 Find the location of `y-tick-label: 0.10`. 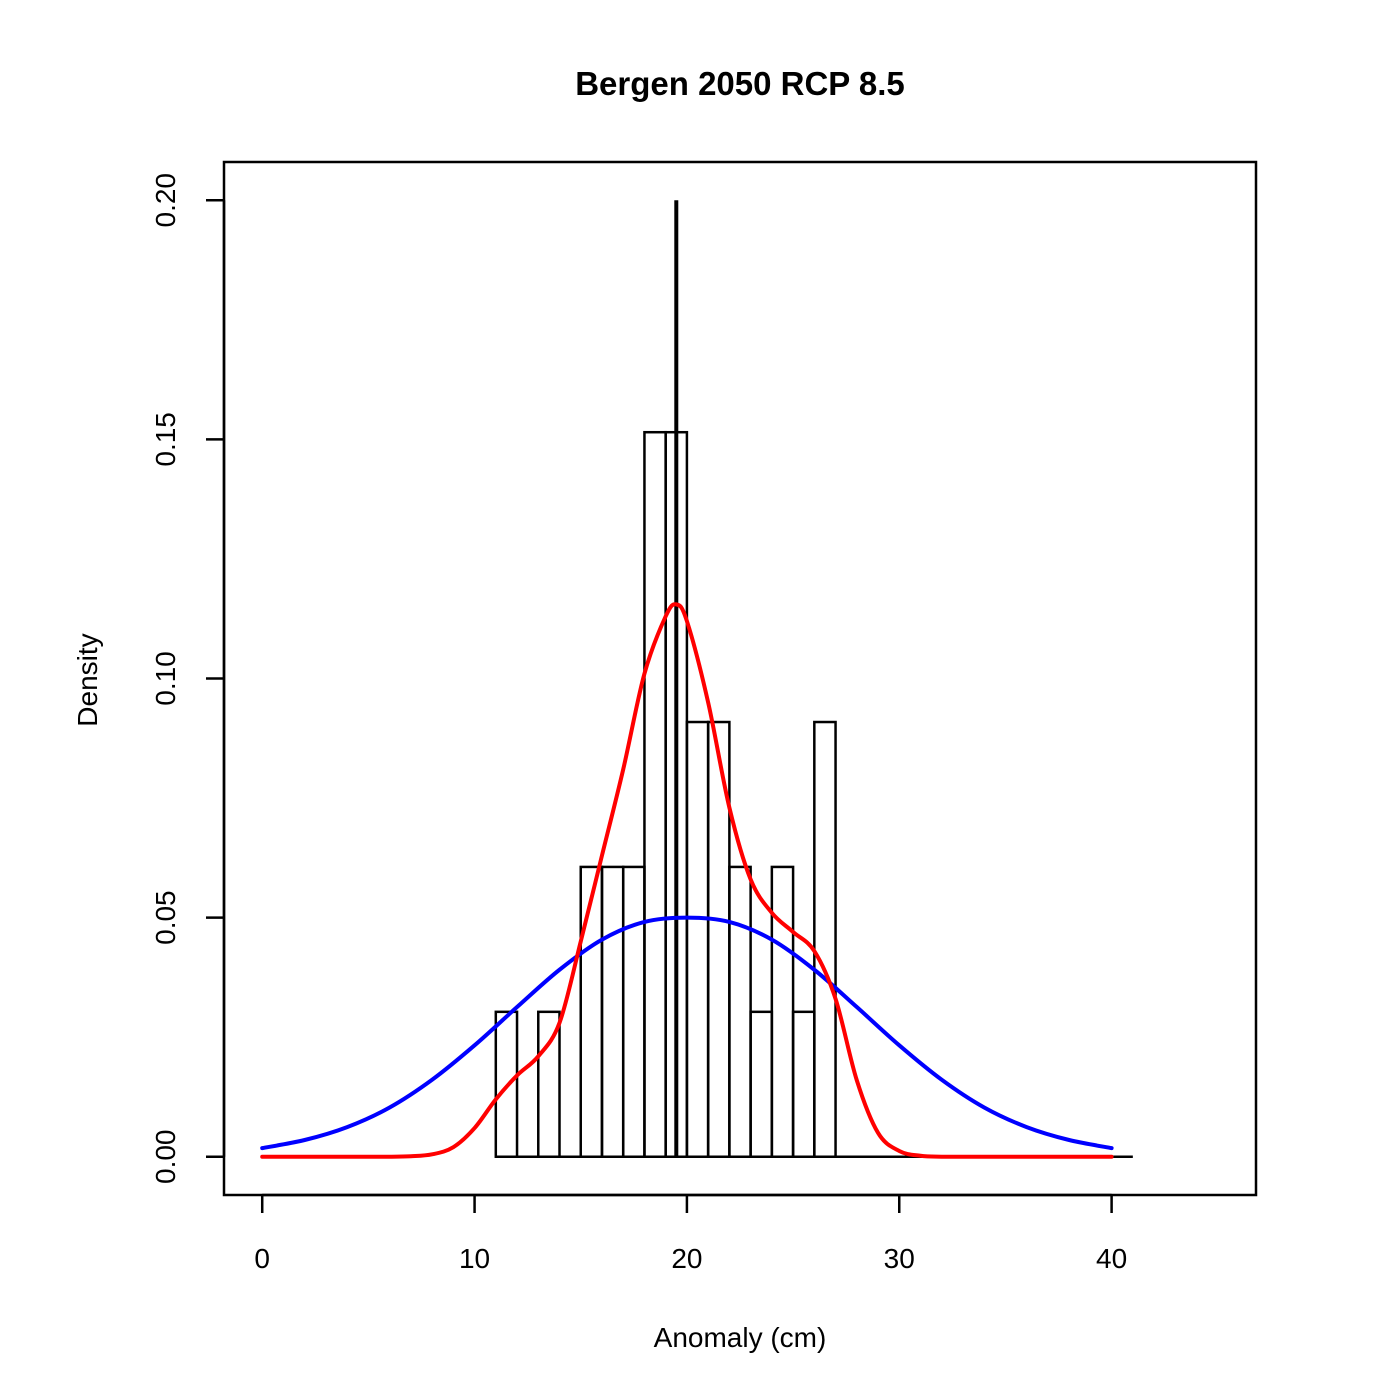

y-tick-label: 0.10 is located at coordinates (165, 678).